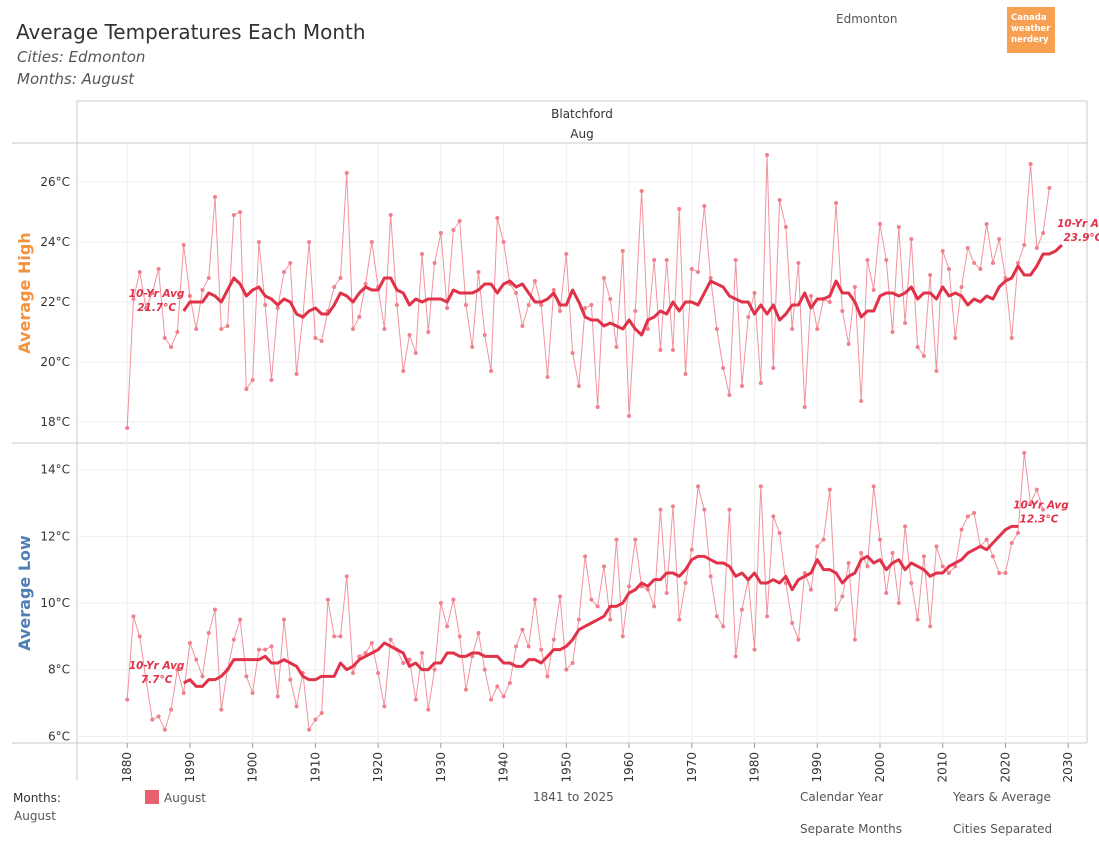 Image resolution: width=1099 pixels, height=859 pixels. I want to click on annotation-end-line2: 12.3°C, so click(1039, 519).